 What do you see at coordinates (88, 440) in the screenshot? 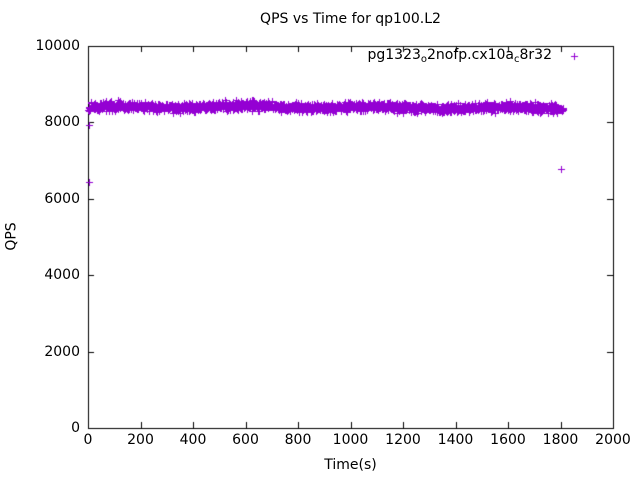
I see `x-tick-label: 0` at bounding box center [88, 440].